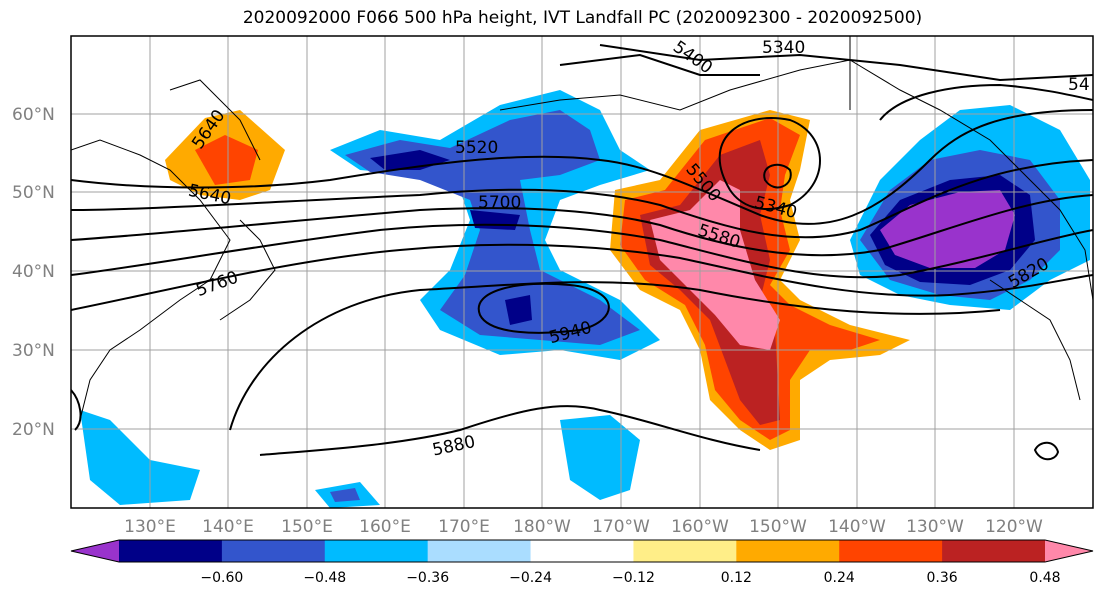  I want to click on lon-label: 130°E, so click(150, 527).